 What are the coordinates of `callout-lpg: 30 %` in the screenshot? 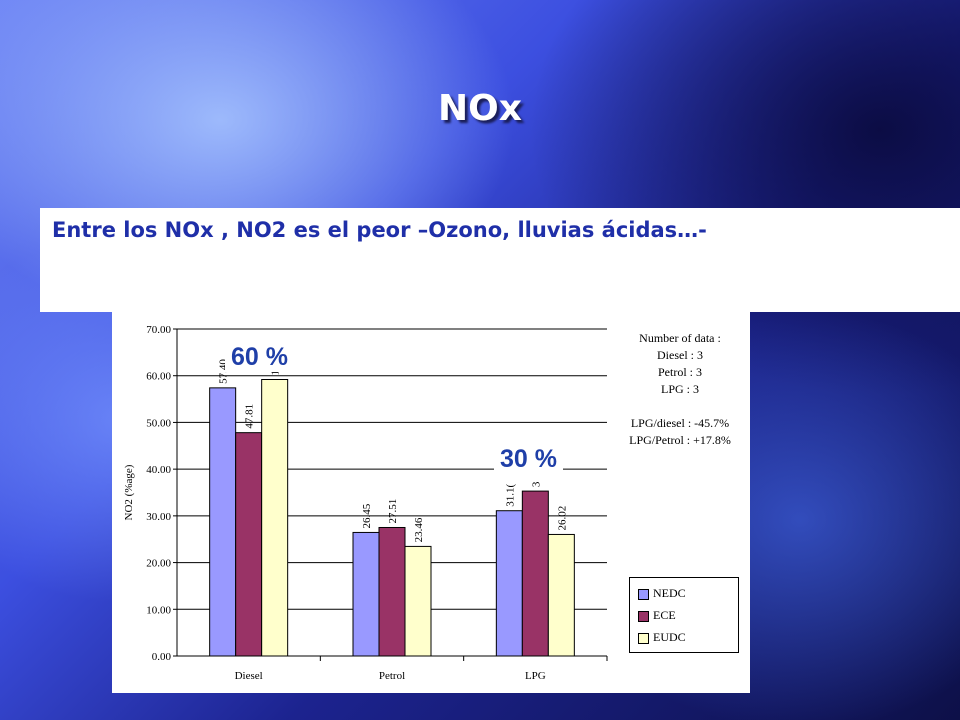 It's located at (528, 459).